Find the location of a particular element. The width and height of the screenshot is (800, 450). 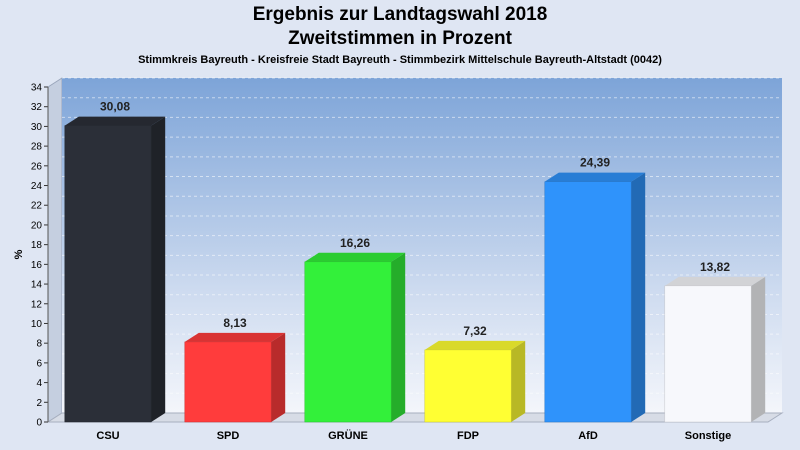

bar-value-label: 13,82 is located at coordinates (715, 267).